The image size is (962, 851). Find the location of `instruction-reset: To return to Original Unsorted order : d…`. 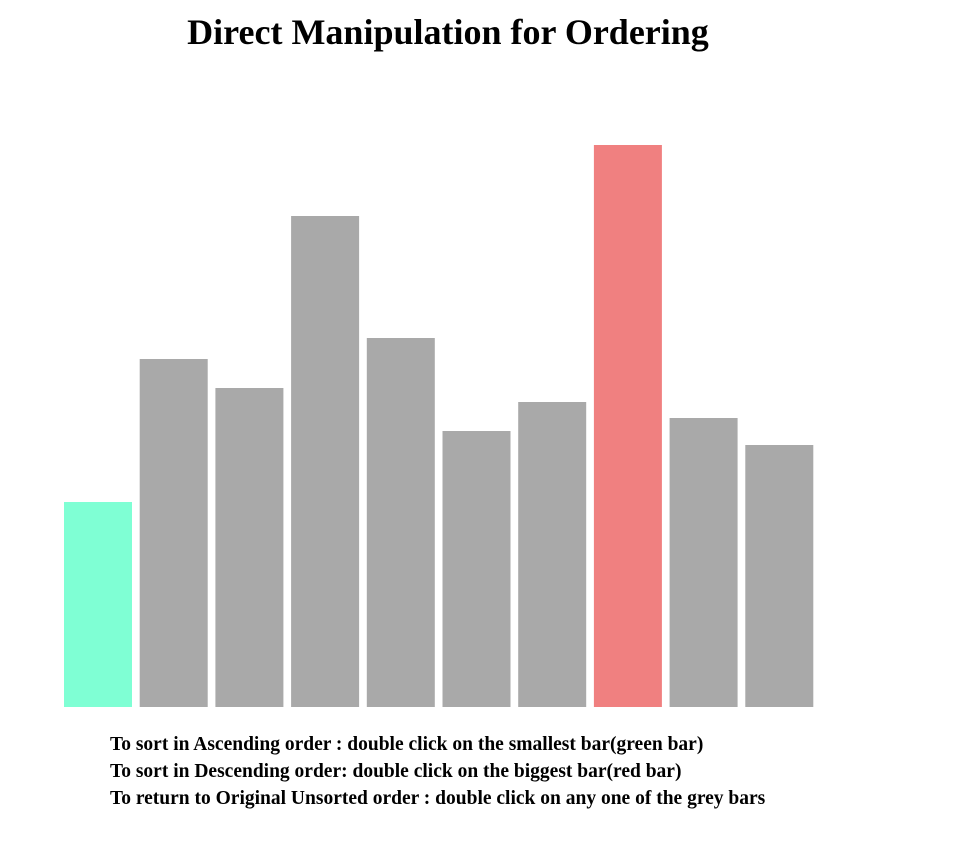

instruction-reset: To return to Original Unsorted order : d… is located at coordinates (438, 798).